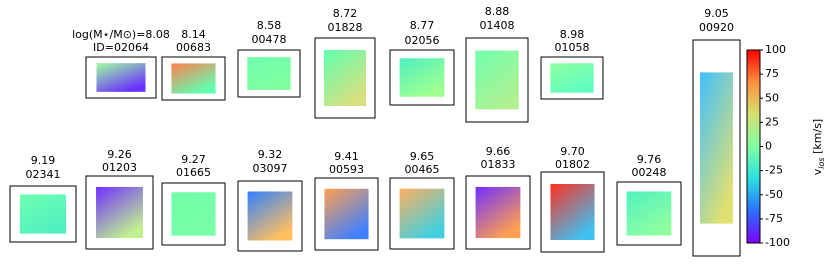 This screenshot has height=270, width=830. I want to click on panel-id: 02341, so click(43, 174).